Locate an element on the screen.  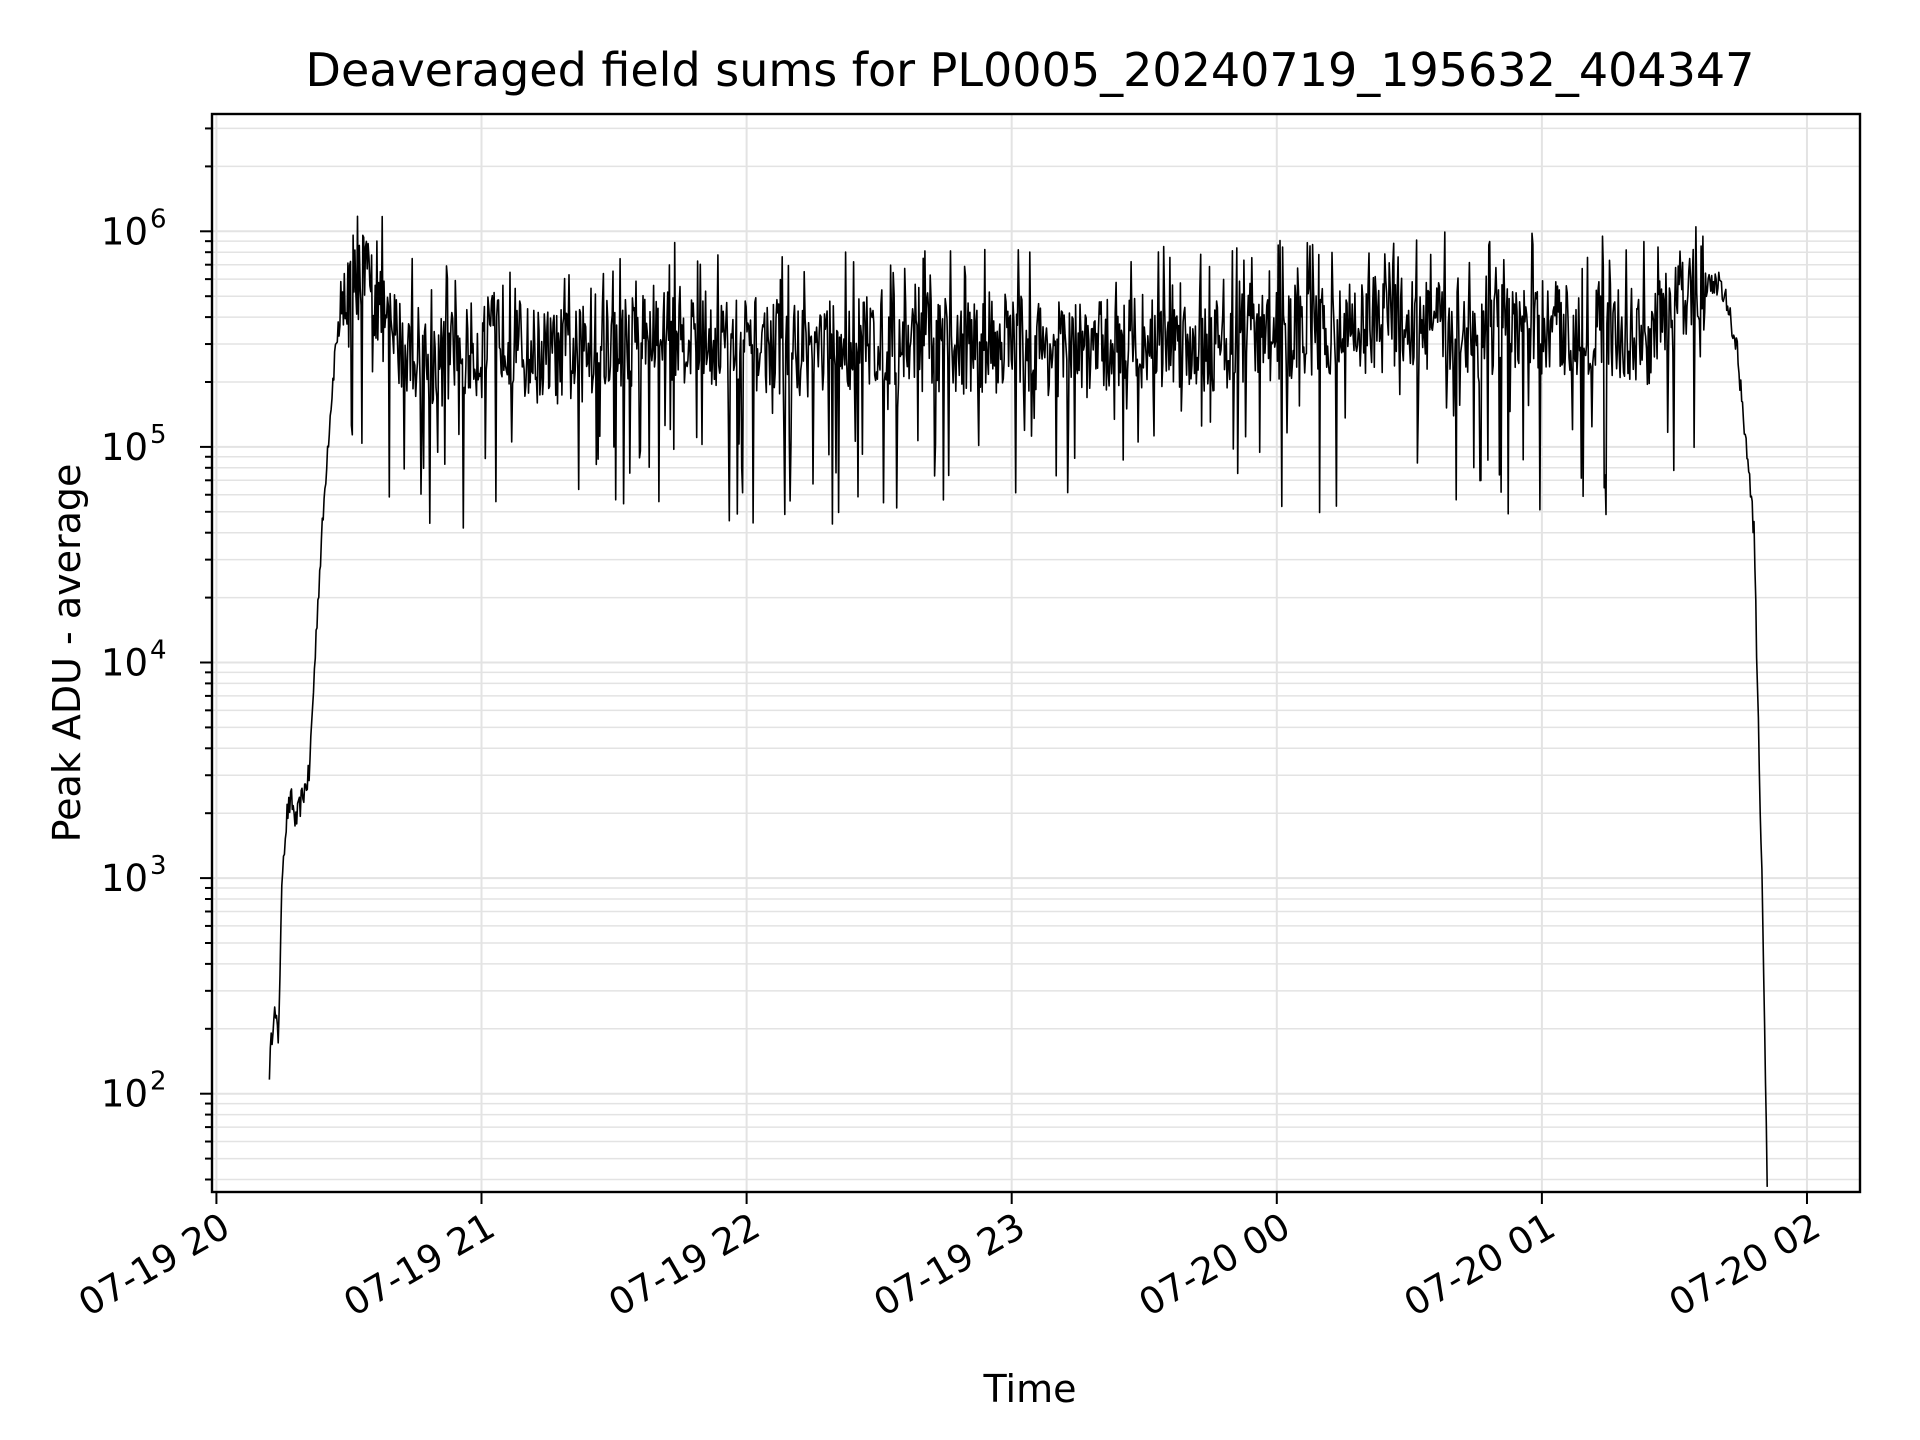
y-axis-label: Peak ADU - average is located at coordinates (67, 653).